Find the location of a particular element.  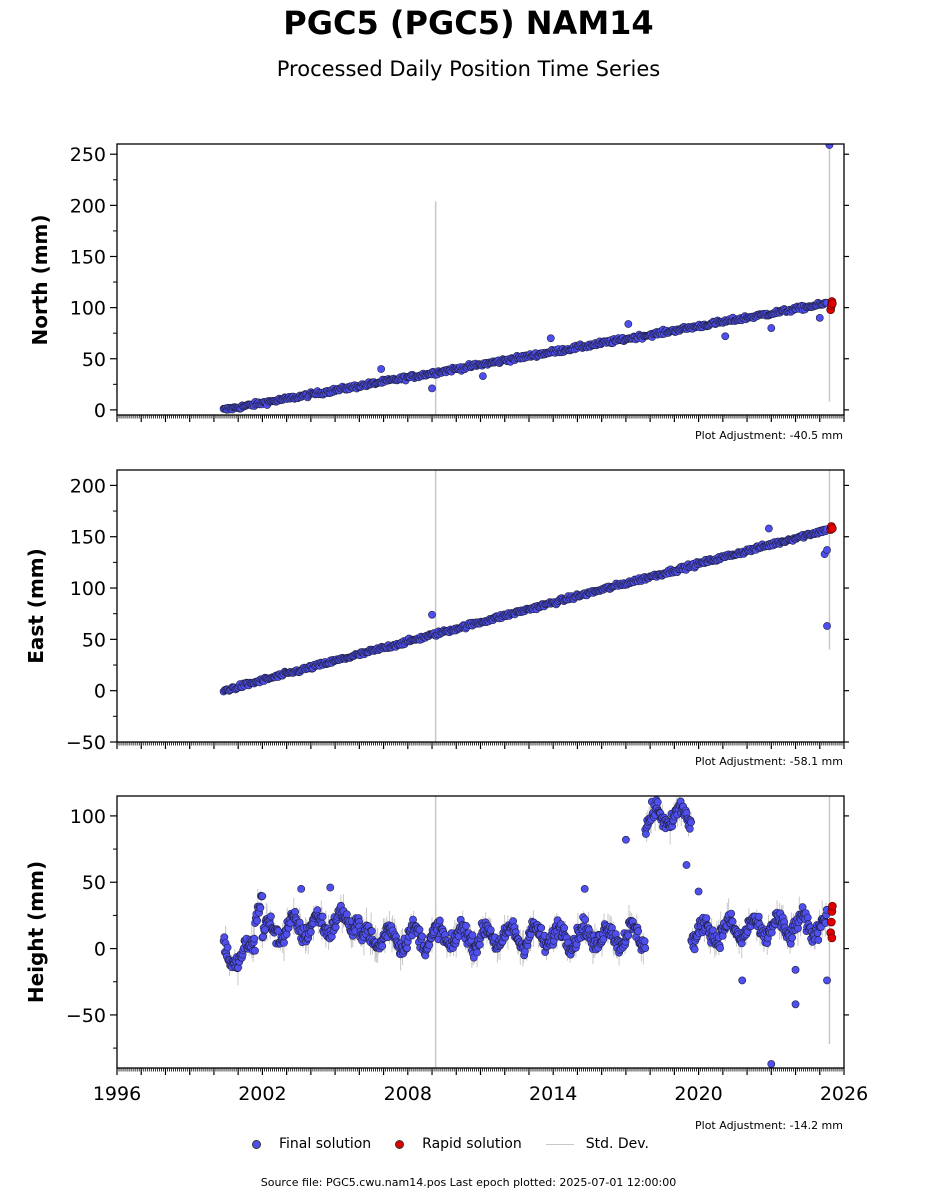

north-plot-adjustment: Plot Adjustment: -40.5 mm is located at coordinates (769, 435).